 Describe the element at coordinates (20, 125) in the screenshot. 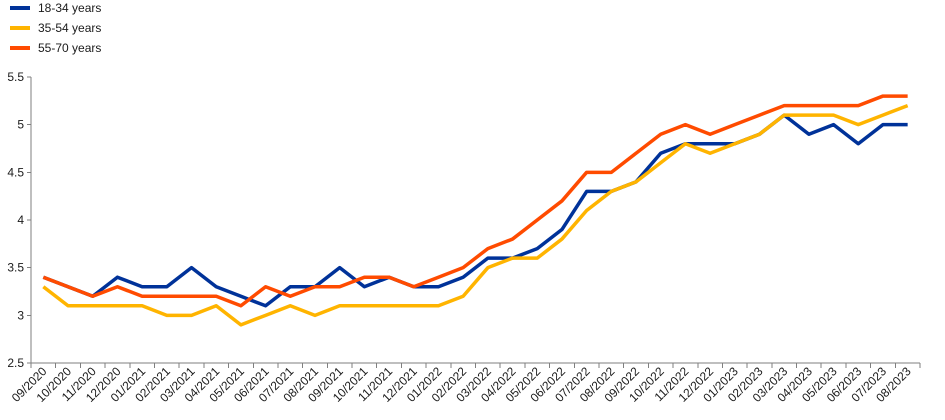

I see `y-tick-label: 5` at that location.